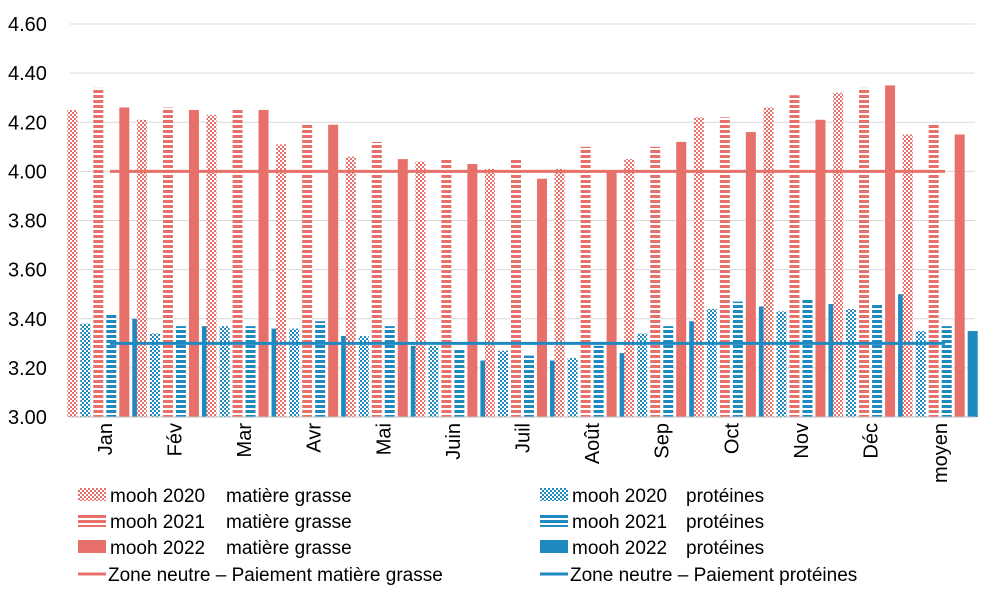 The image size is (1007, 596). What do you see at coordinates (420, 289) in the screenshot?
I see `bar-mooh-2020-matière-grasse-juin` at bounding box center [420, 289].